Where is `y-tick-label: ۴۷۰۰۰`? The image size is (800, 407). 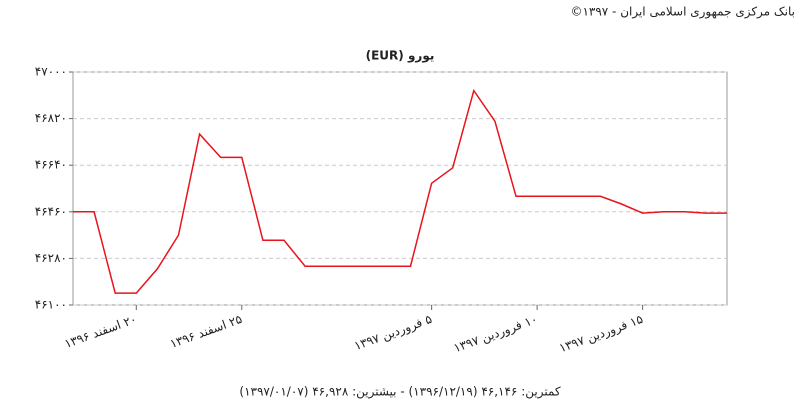 y-tick-label: ۴۷۰۰۰ is located at coordinates (51, 72).